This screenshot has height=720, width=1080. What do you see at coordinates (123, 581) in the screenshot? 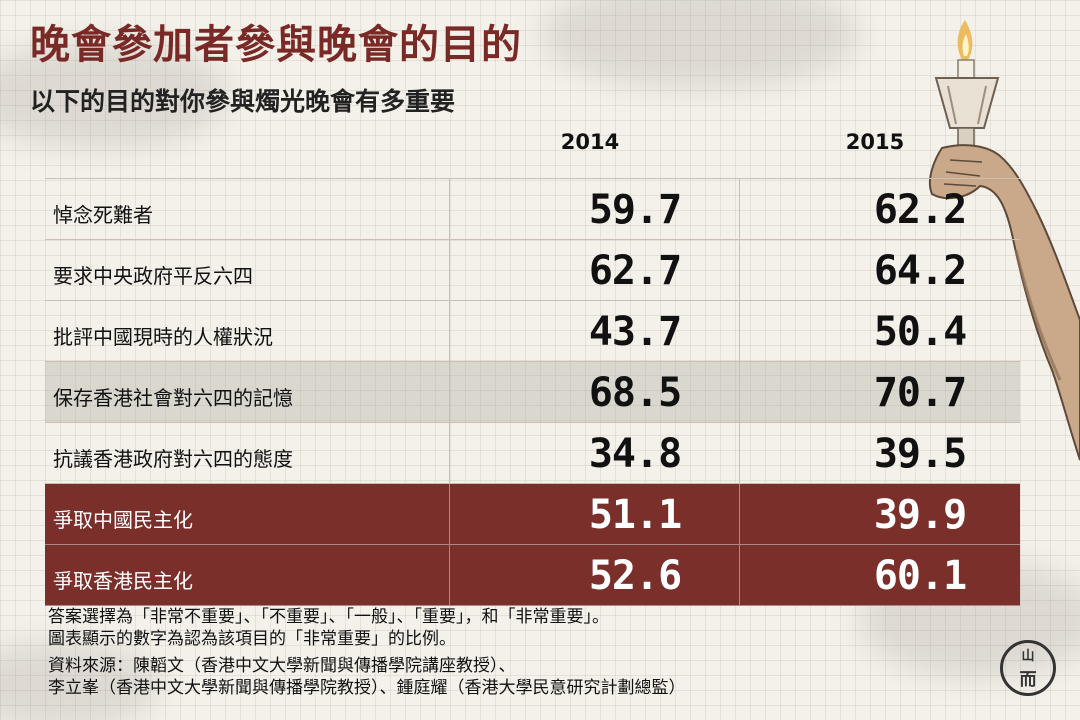
I see `row-label: 爭取香港民主化` at bounding box center [123, 581].